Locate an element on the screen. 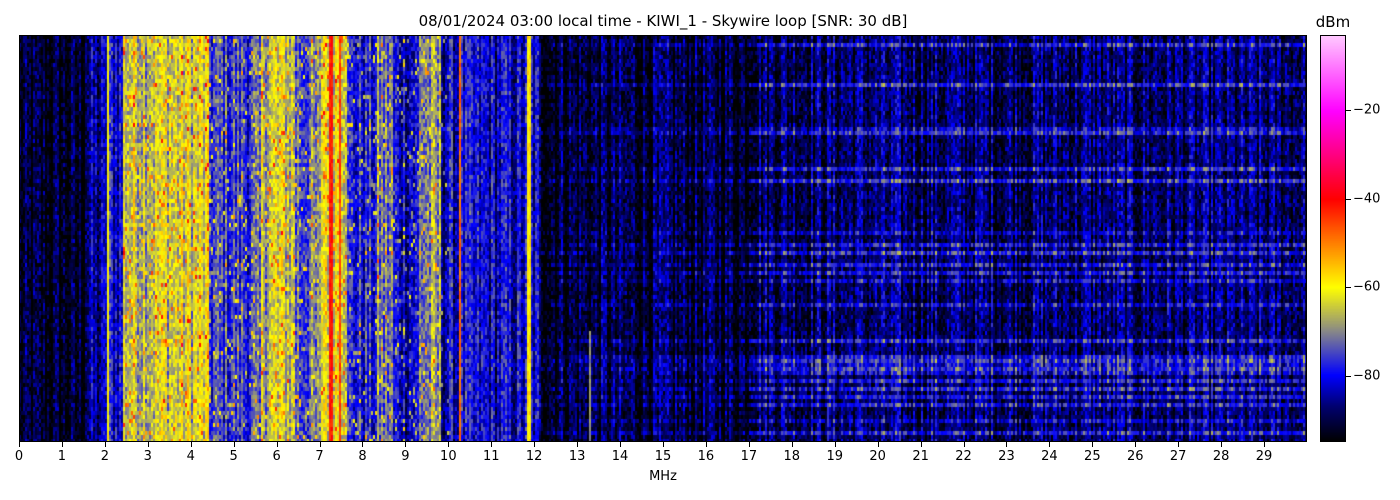  x-tick-label: 7 is located at coordinates (319, 456).